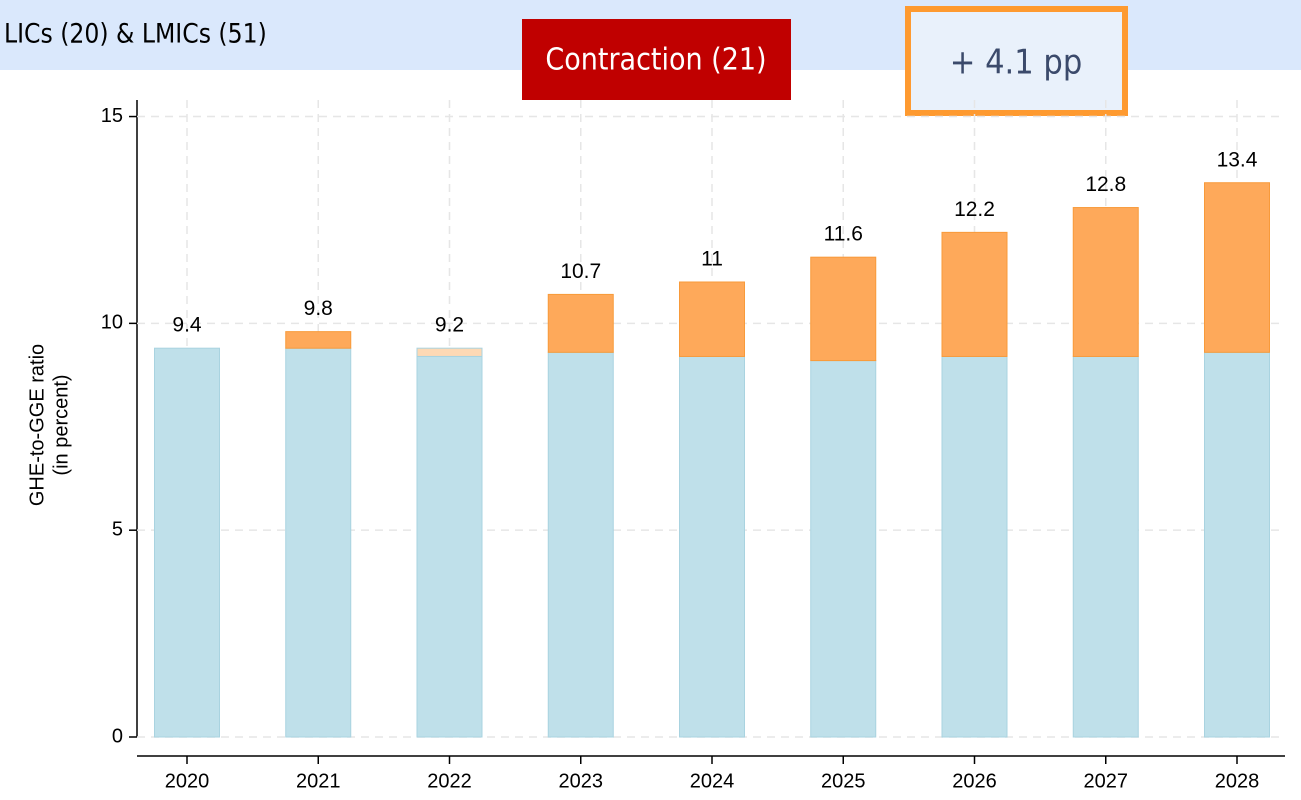 The width and height of the screenshot is (1301, 800). I want to click on data-label: 10.7, so click(580, 271).